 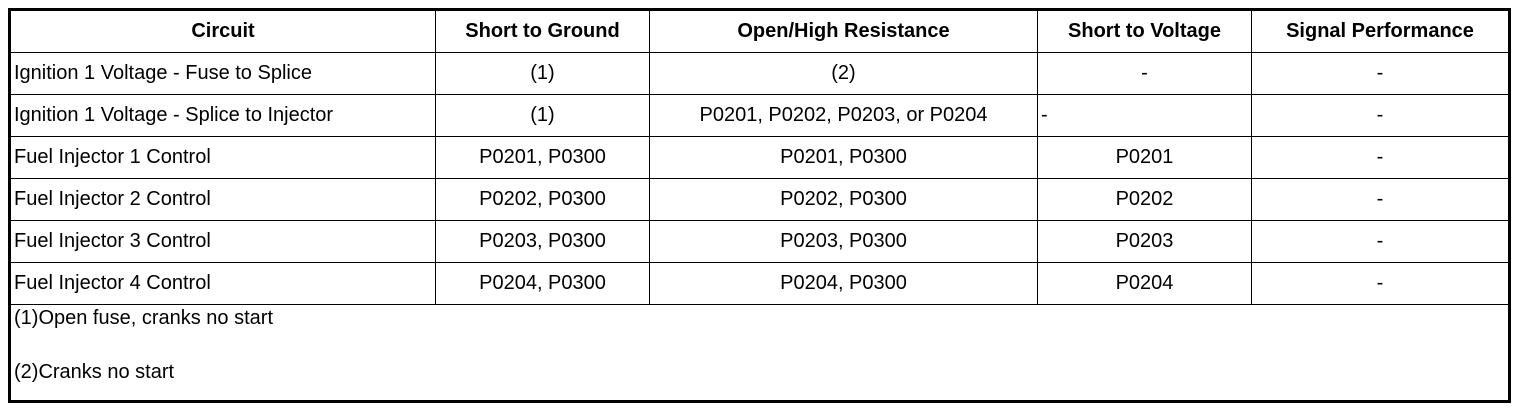 I want to click on header-short-to-ground: Short to Ground, so click(x=542, y=31).